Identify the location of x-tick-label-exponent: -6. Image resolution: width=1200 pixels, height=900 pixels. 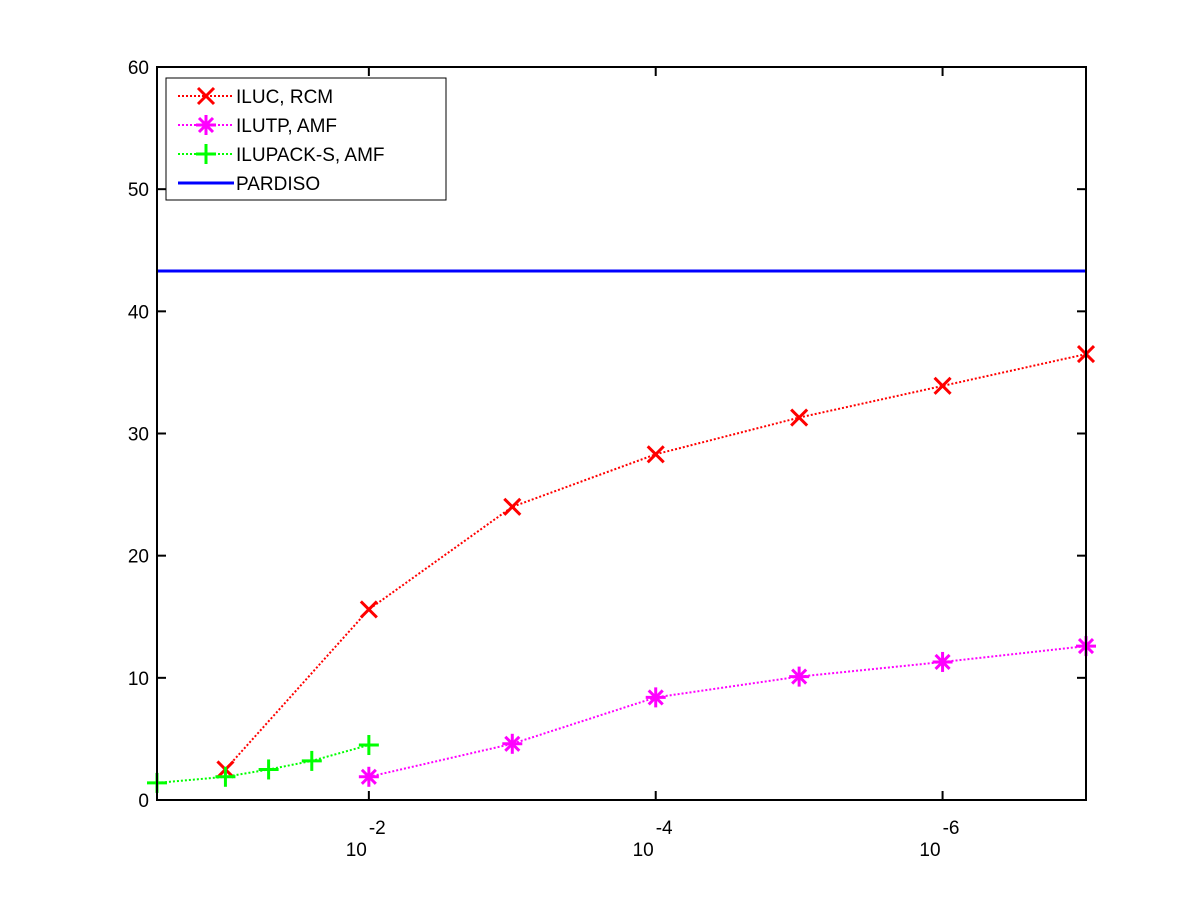
(951, 828).